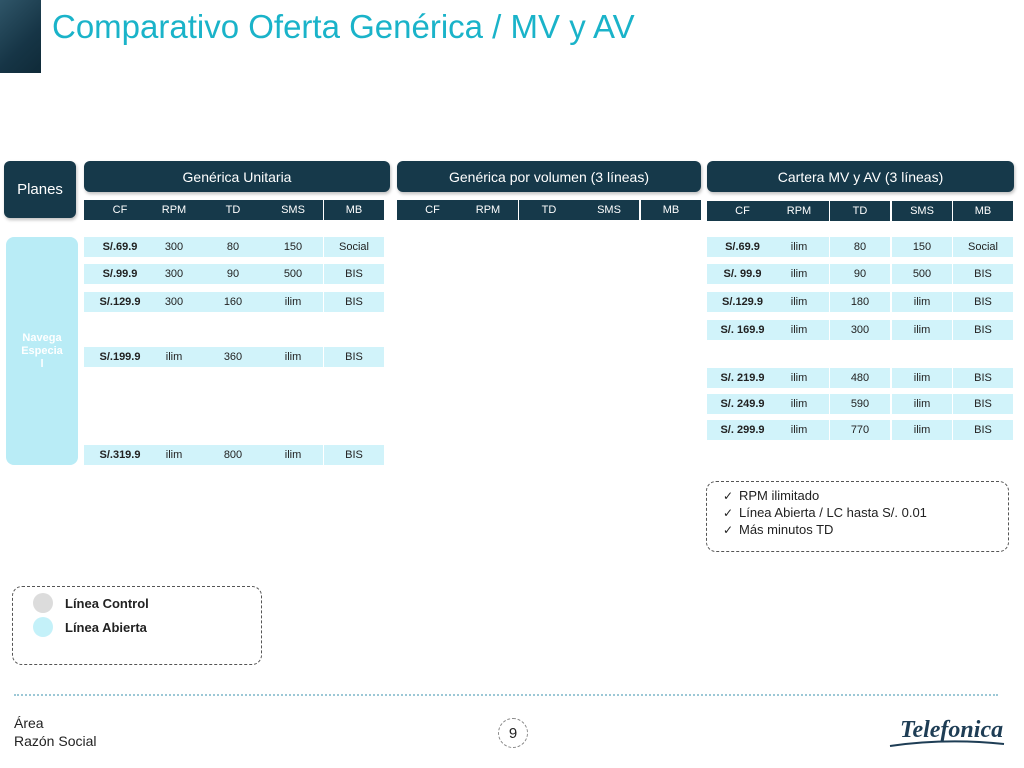 This screenshot has height=768, width=1024. Describe the element at coordinates (343, 26) in the screenshot. I see `page-title: Comparativo Oferta Genérica / MV y AV` at that location.